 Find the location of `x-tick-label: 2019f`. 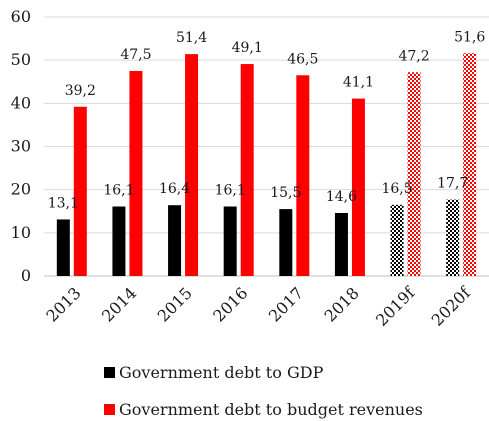

x-tick-label: 2019f is located at coordinates (395, 306).